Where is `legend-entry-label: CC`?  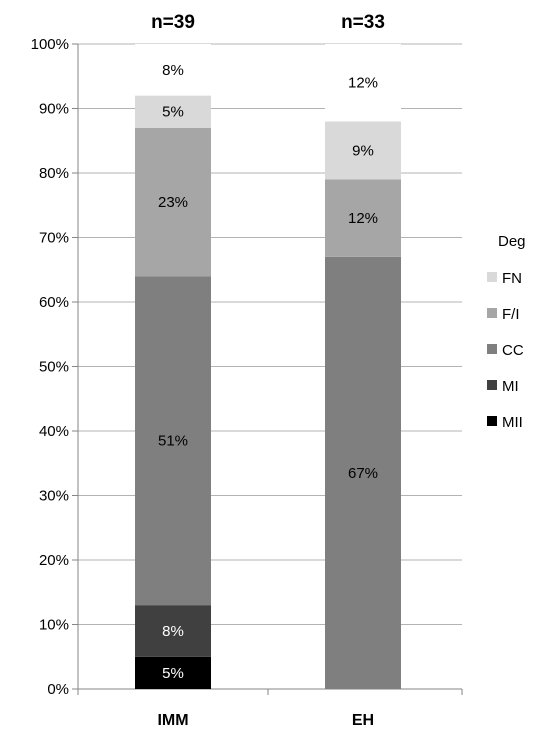 legend-entry-label: CC is located at coordinates (513, 350).